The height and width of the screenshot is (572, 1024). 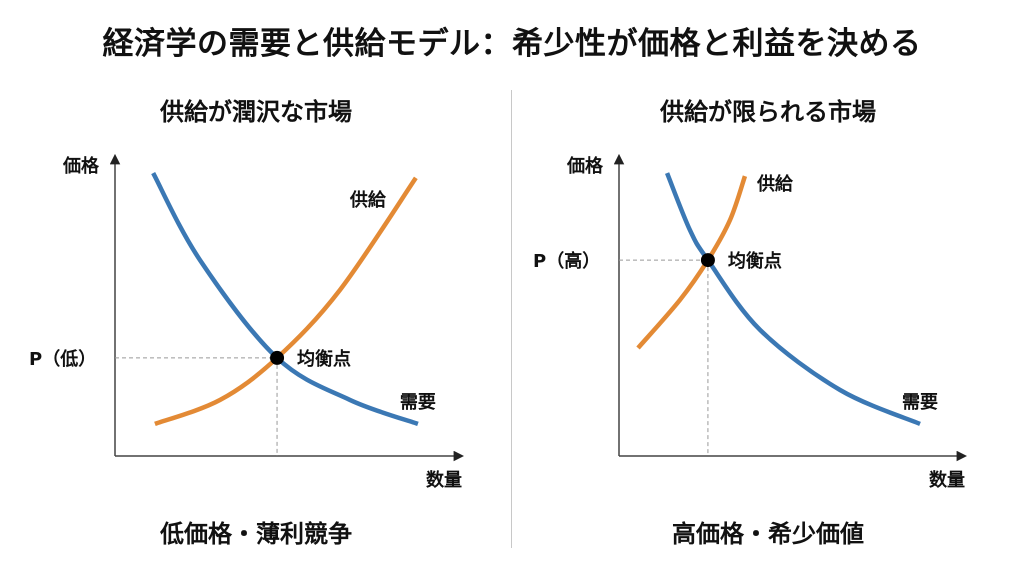 I want to click on right-price-label: P（高）, so click(x=566, y=261).